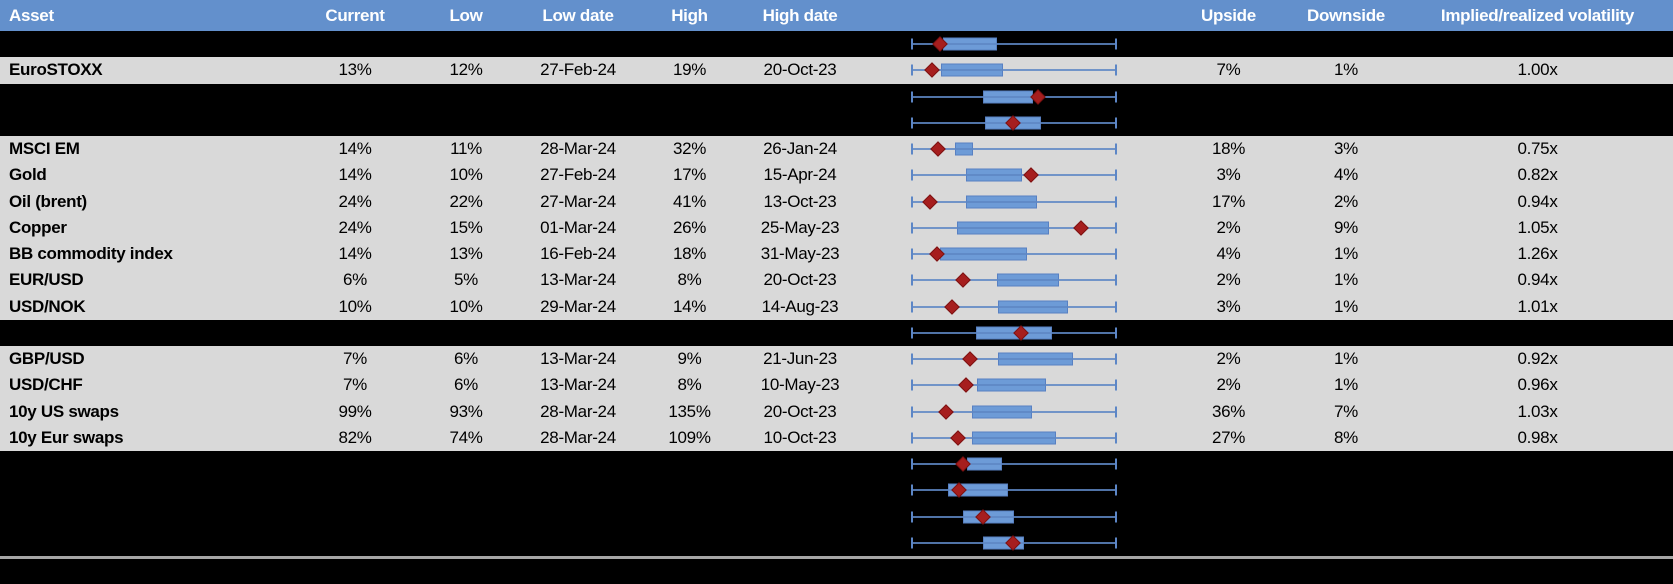  Describe the element at coordinates (91, 254) in the screenshot. I see `cell-label: BB commodity index` at that location.